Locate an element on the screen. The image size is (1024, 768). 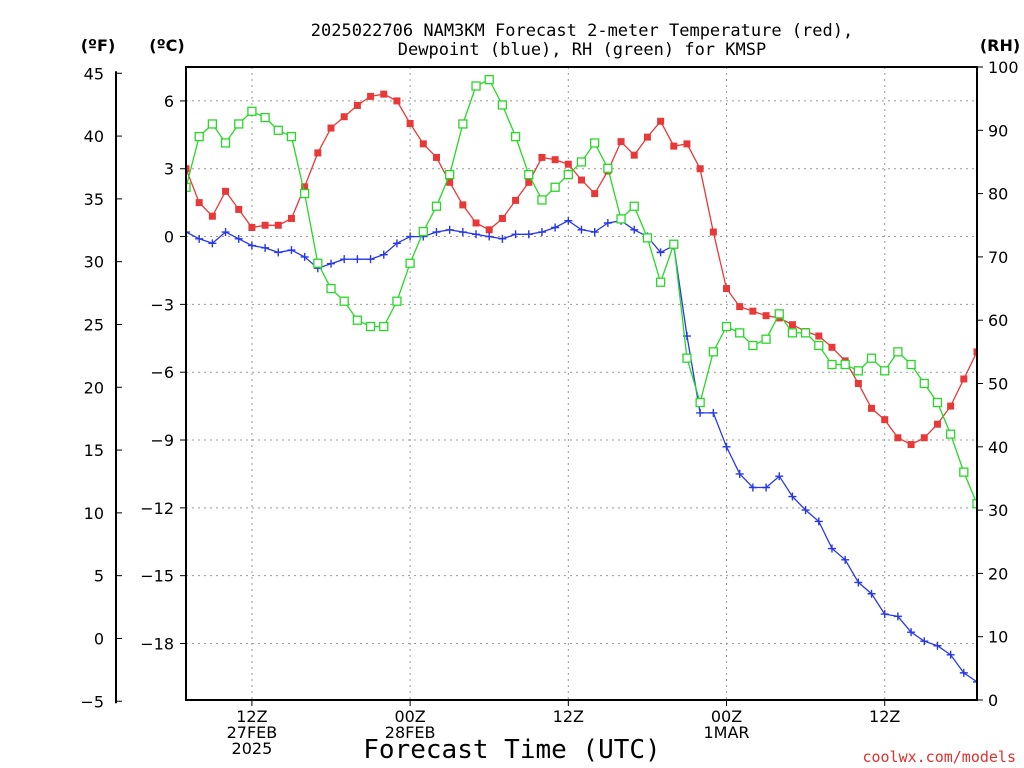
fahrenheit-unit-label: (ºF) is located at coordinates (98, 45).